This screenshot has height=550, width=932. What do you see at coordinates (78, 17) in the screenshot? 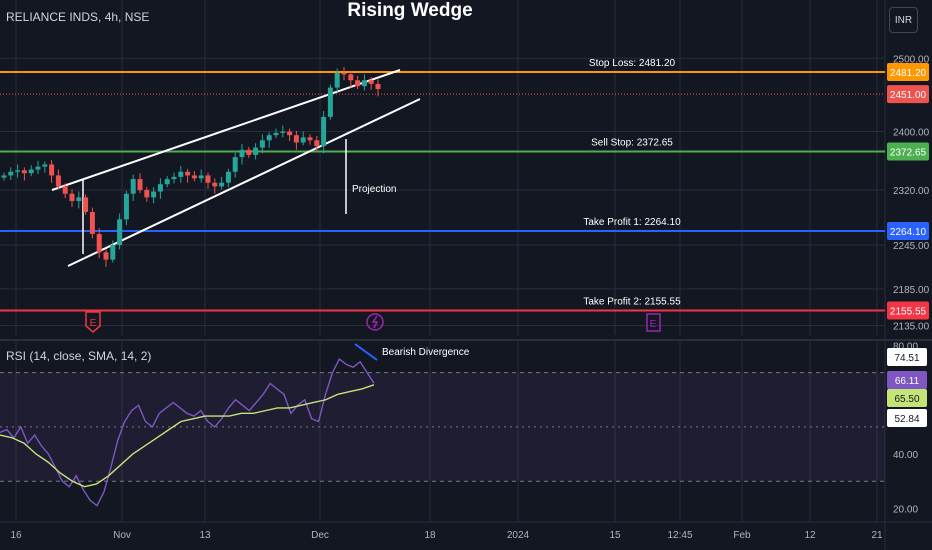
I see `symbol-label: RELIANCE INDS, 4h, NSE` at bounding box center [78, 17].